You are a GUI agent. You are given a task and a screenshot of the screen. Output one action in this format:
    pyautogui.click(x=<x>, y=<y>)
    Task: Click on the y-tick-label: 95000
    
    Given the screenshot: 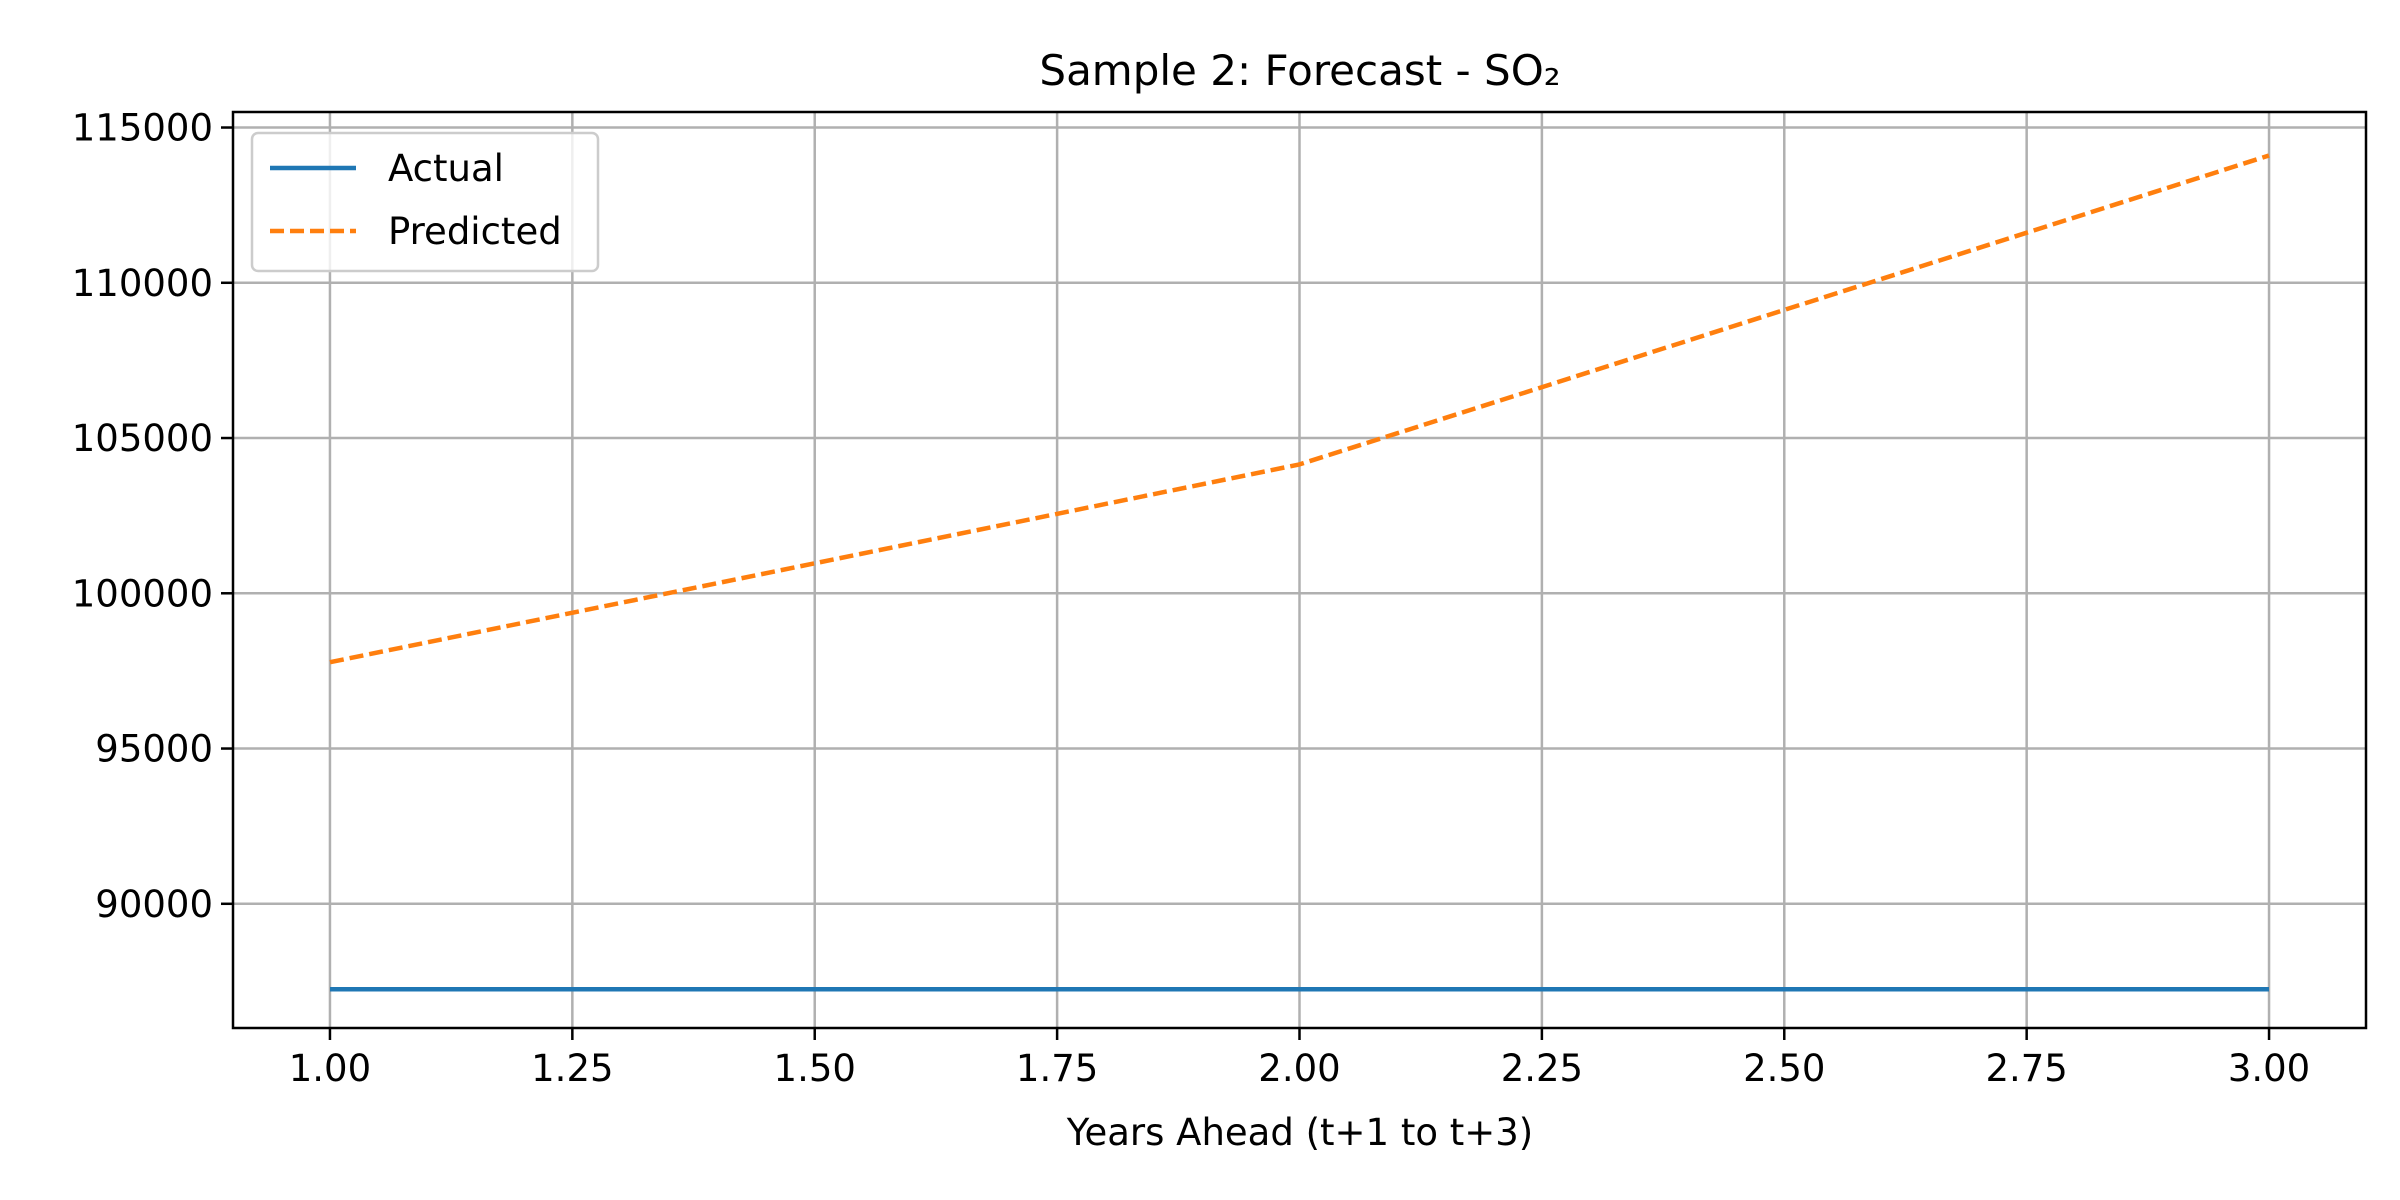 What is the action you would take?
    pyautogui.click(x=154, y=749)
    